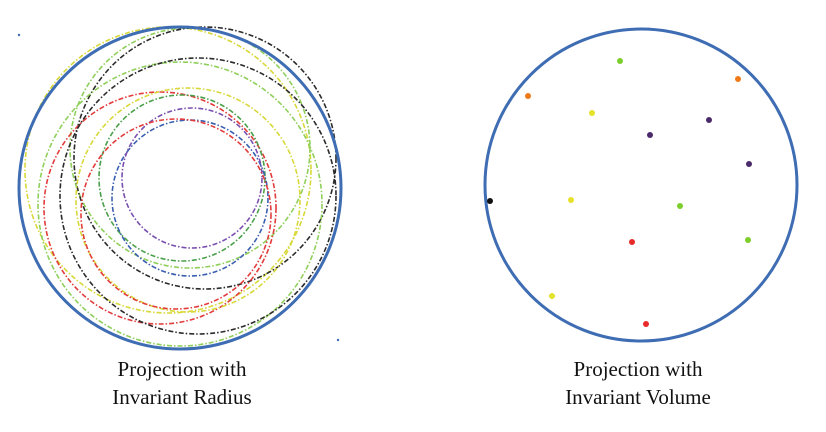  Describe the element at coordinates (638, 383) in the screenshot. I see `right-caption: Projection with Invariant Volume` at that location.